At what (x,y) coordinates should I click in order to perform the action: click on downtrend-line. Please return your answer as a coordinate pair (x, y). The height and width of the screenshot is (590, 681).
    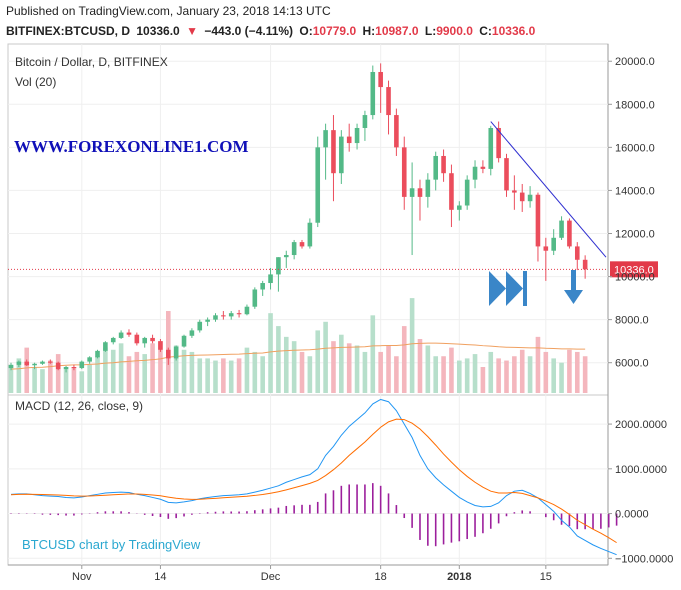
    Looking at the image, I should click on (548, 189).